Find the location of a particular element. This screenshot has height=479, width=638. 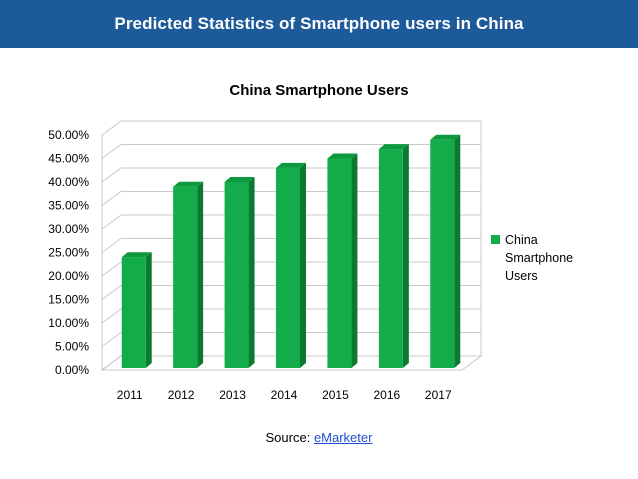

bar-side-2016 is located at coordinates (405, 256).